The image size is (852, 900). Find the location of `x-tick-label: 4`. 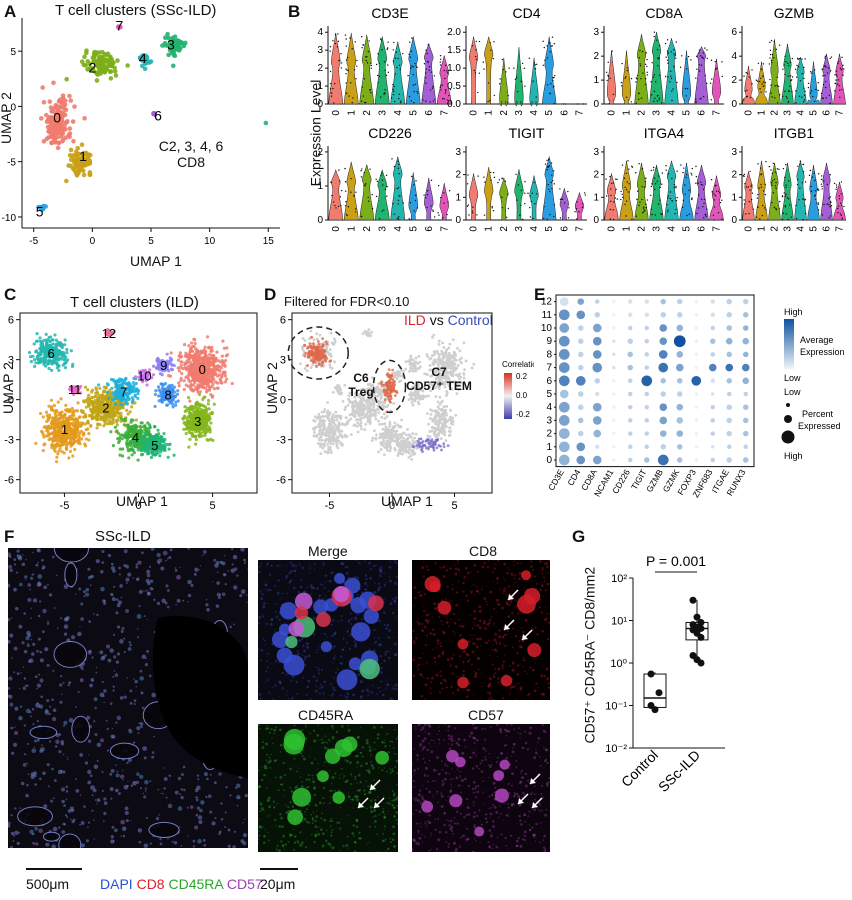

x-tick-label: 4 is located at coordinates (801, 113).